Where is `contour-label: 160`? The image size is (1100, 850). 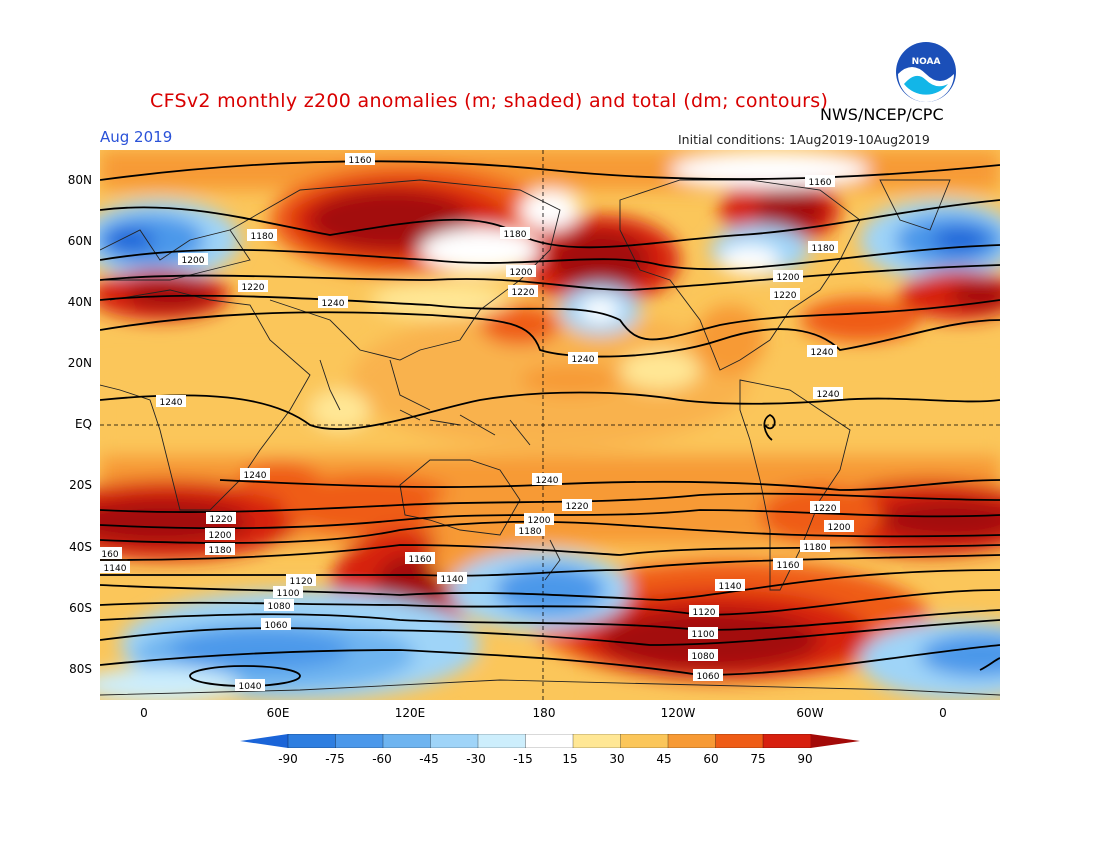 contour-label: 160 is located at coordinates (111, 553).